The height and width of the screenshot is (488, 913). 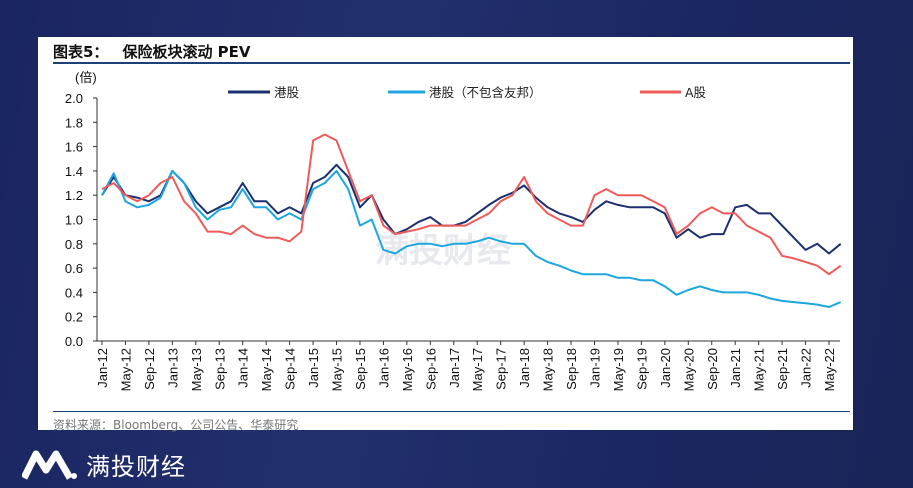 I want to click on legend: 港股 港股（不包含友邦） A股, so click(x=467, y=92).